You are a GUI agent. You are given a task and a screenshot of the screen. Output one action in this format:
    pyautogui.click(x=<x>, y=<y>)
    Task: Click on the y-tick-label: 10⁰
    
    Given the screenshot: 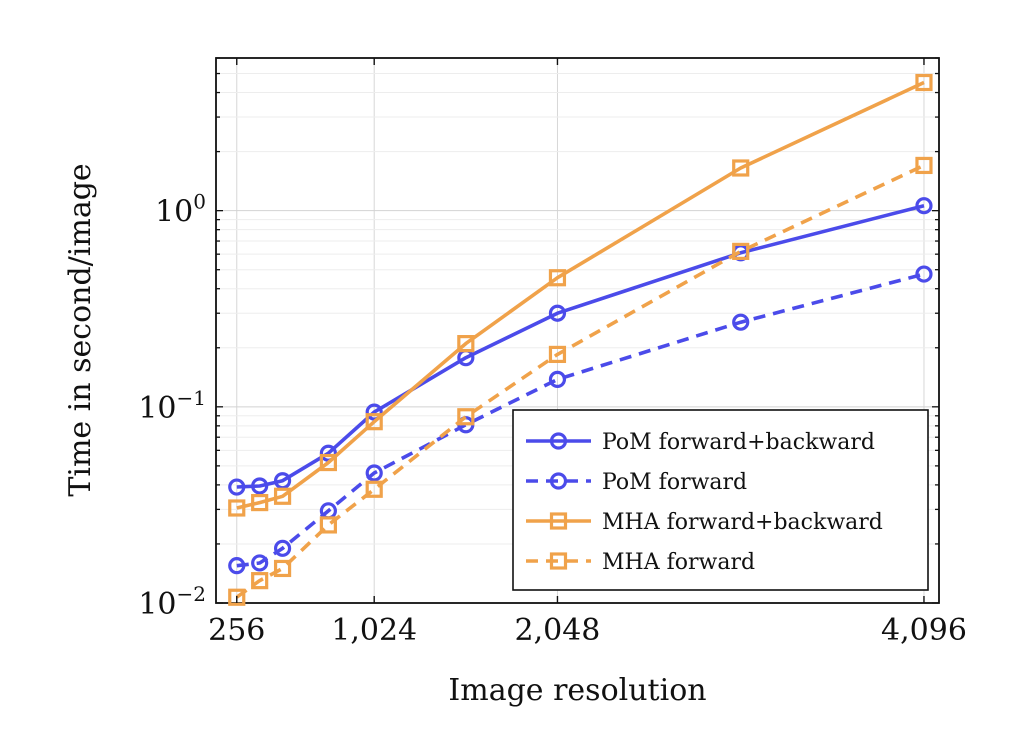 What is the action you would take?
    pyautogui.click(x=180, y=210)
    